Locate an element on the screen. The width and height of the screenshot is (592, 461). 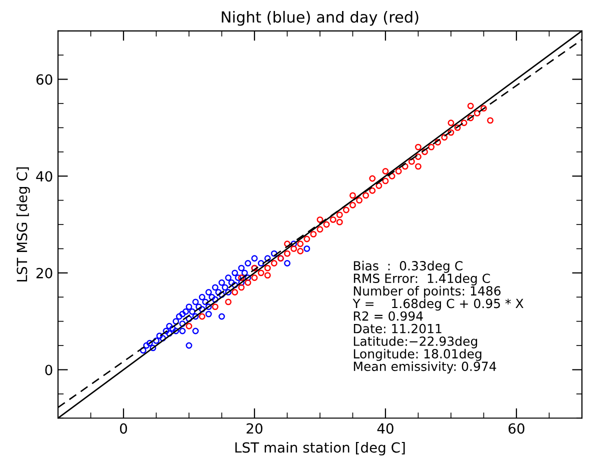
x-tick-label: 40 is located at coordinates (385, 428).